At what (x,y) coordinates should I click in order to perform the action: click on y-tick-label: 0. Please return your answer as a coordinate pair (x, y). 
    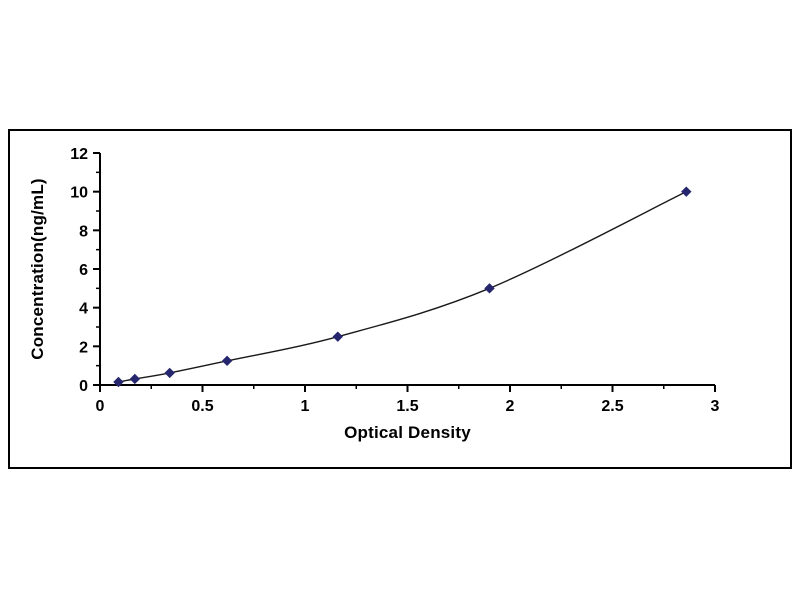
    Looking at the image, I should click on (83, 386).